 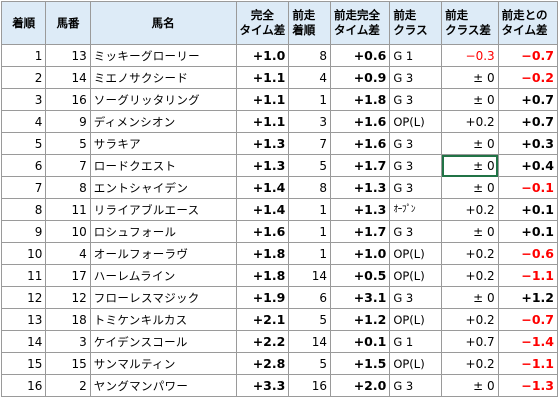 What do you see at coordinates (68, 77) in the screenshot?
I see `cell-umaban: 14` at bounding box center [68, 77].